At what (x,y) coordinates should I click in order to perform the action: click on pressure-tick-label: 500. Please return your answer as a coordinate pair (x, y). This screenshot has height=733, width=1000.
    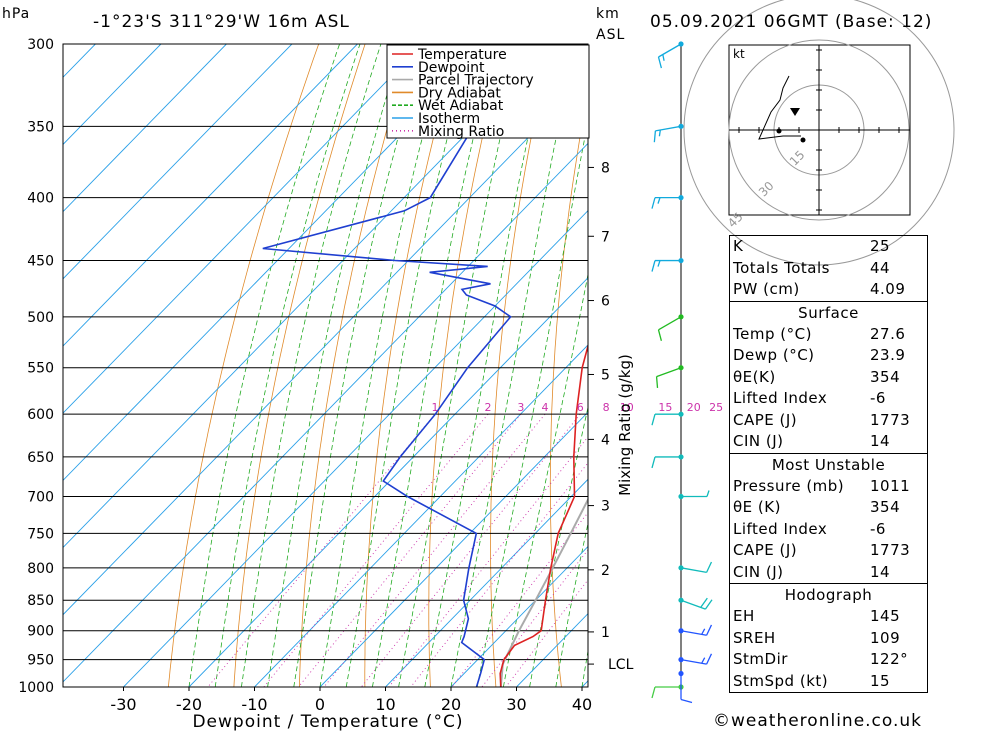
    Looking at the image, I should click on (40, 318).